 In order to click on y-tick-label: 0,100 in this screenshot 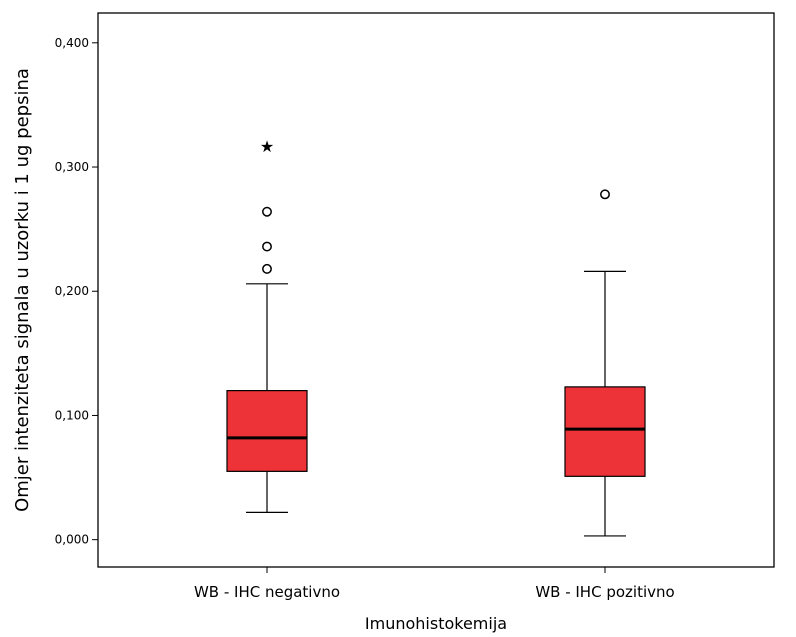, I will do `click(72, 415)`.